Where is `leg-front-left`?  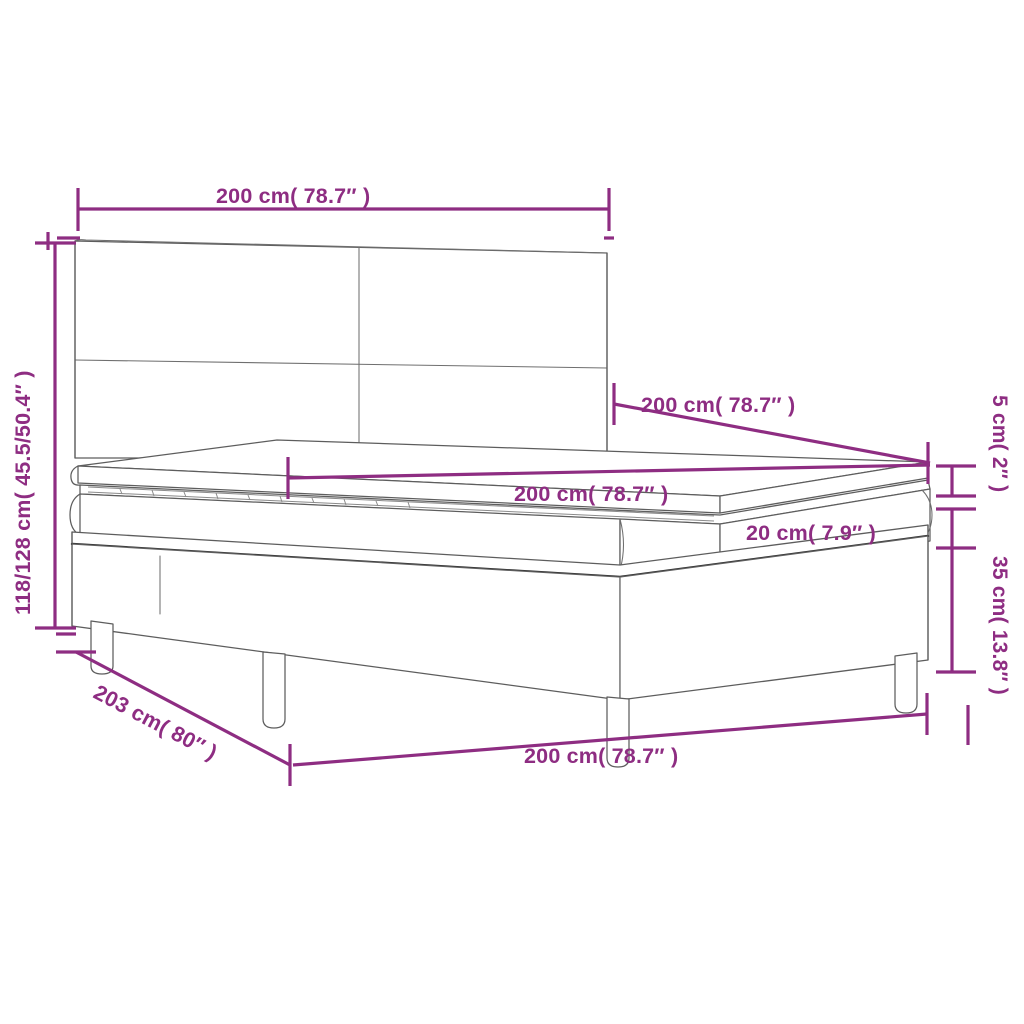
leg-front-left is located at coordinates (274, 690).